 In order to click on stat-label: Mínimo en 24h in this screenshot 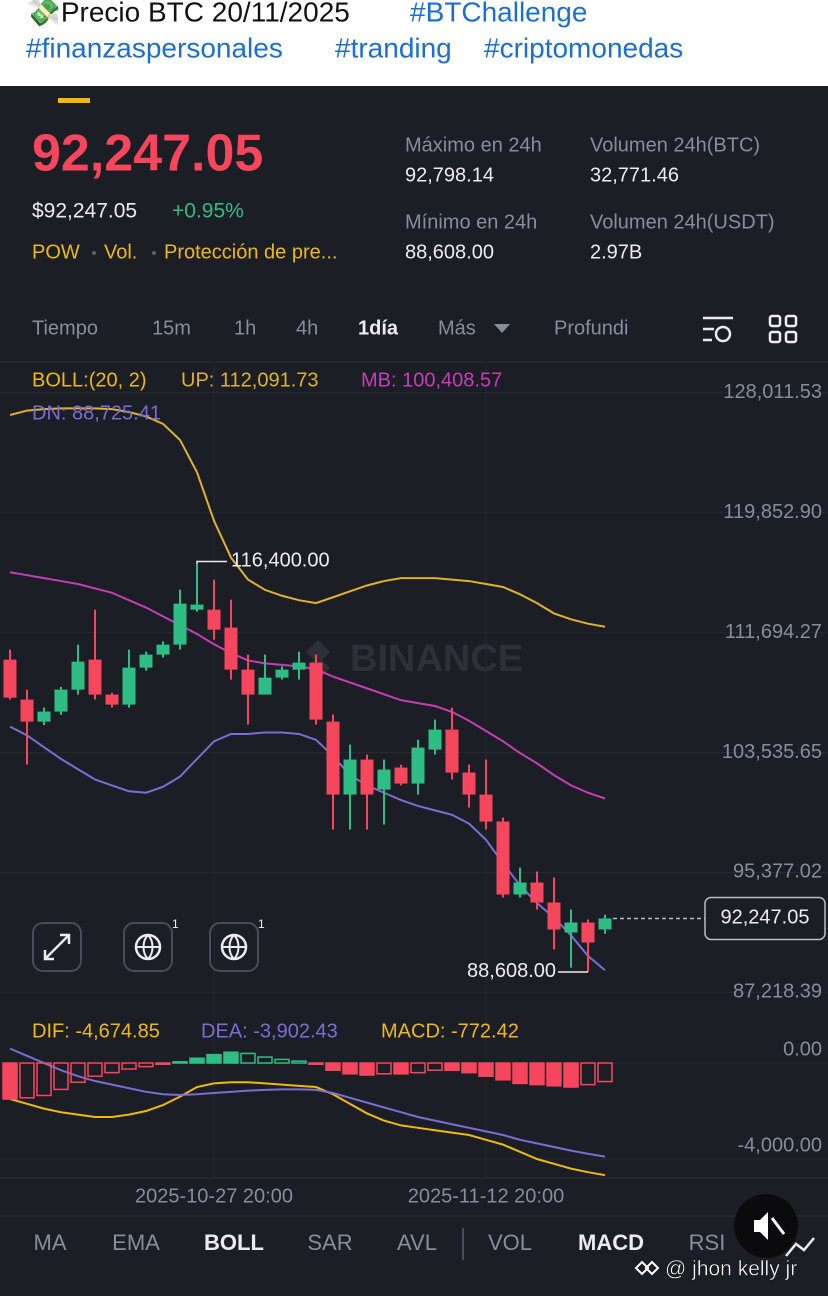, I will do `click(471, 222)`.